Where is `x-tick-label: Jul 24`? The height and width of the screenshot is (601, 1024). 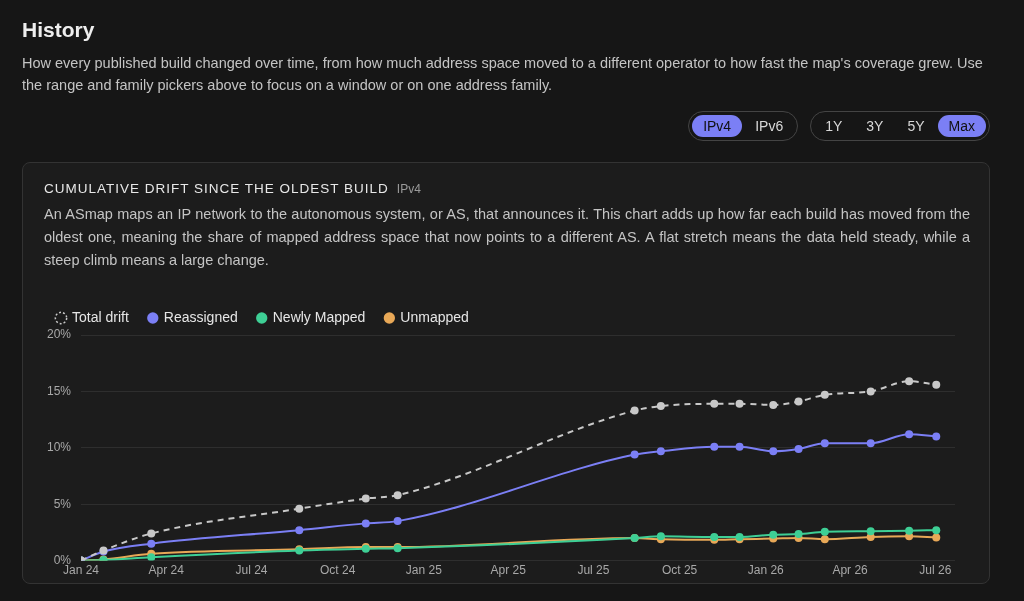 x-tick-label: Jul 24 is located at coordinates (251, 570).